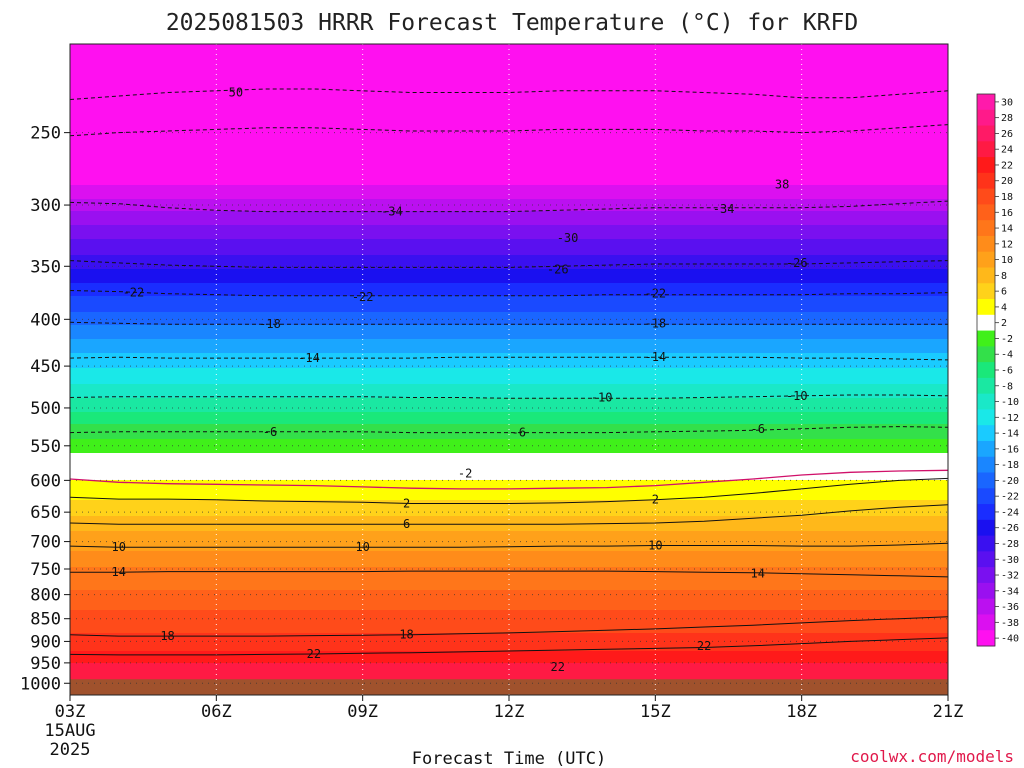  What do you see at coordinates (69, 731) in the screenshot?
I see `x-date-day: 15AUG` at bounding box center [69, 731].